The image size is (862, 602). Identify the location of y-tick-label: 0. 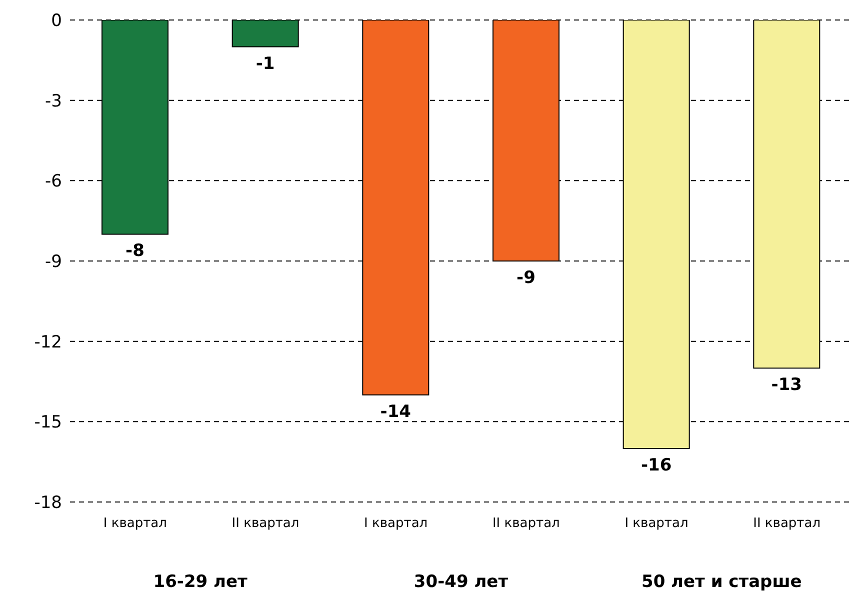
(56, 21).